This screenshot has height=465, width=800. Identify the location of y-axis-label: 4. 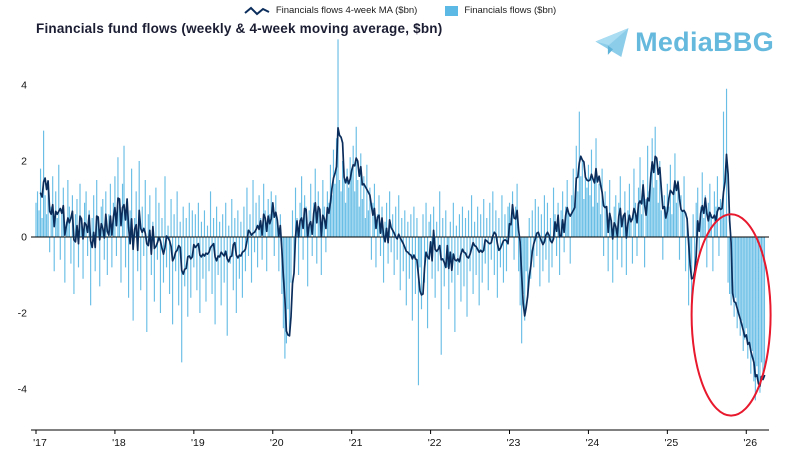
(24, 86).